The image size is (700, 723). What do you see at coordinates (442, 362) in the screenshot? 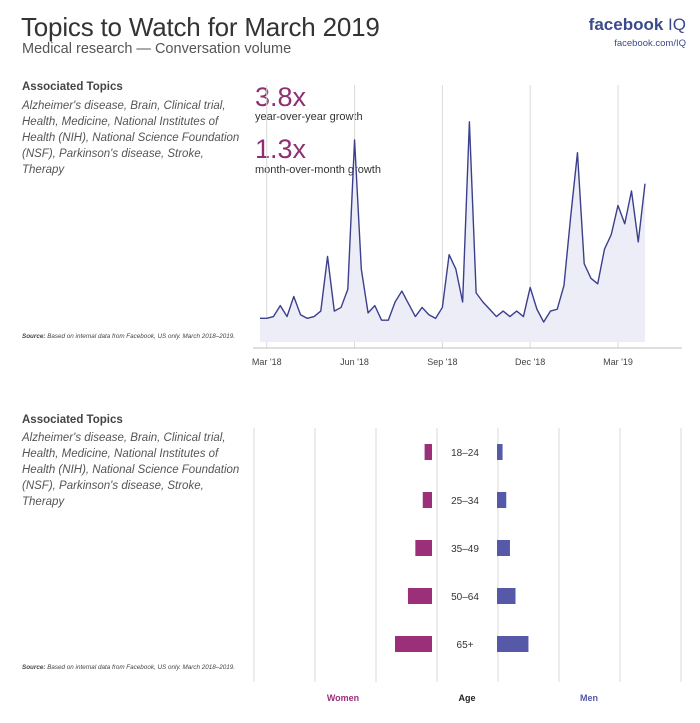
I see `x-tick-label: Sep '18` at bounding box center [442, 362].